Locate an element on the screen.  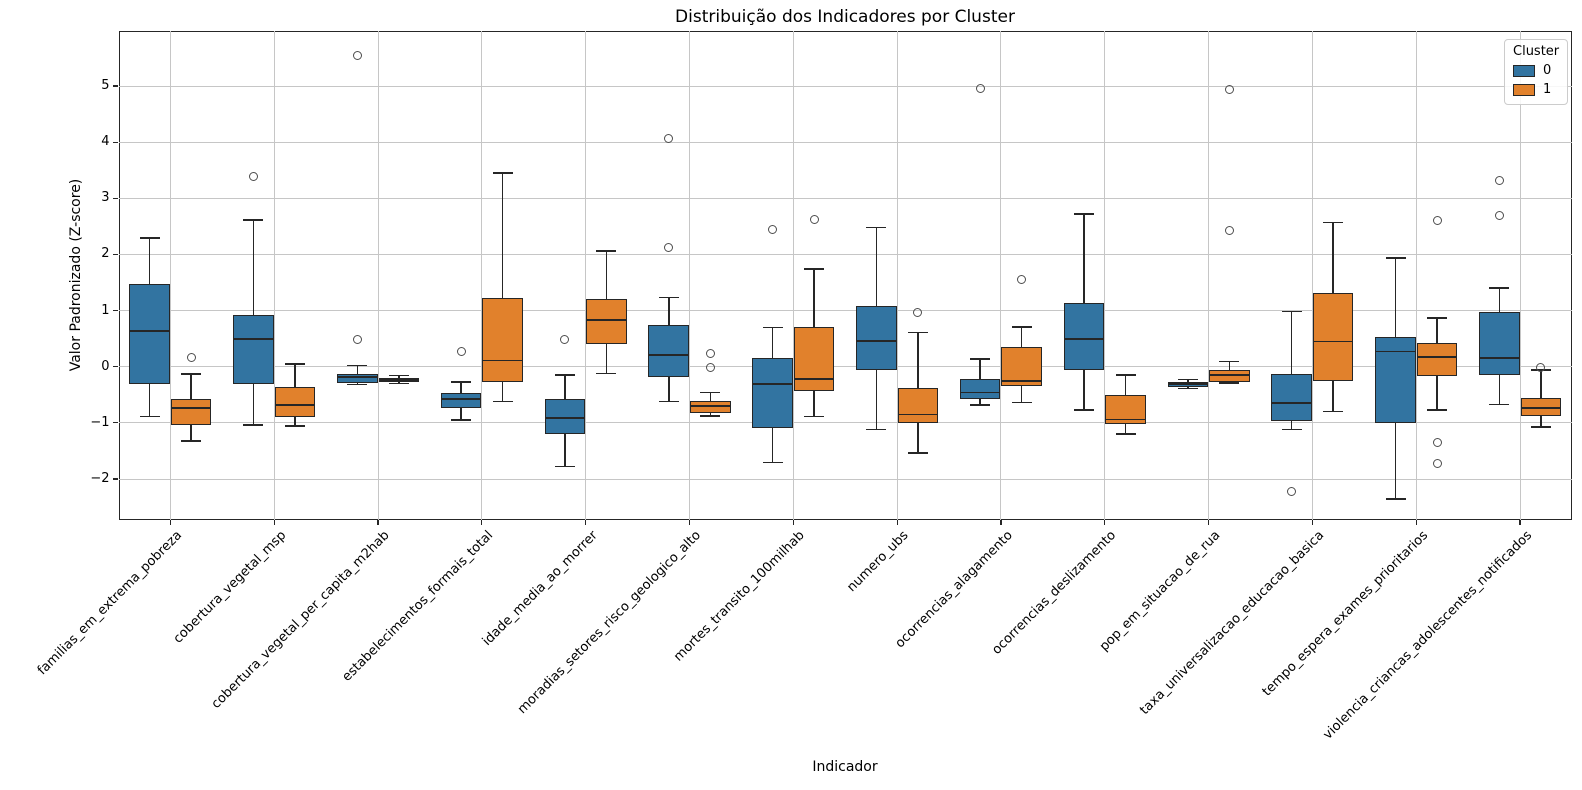
y-tick-label: 2 is located at coordinates (105, 254).